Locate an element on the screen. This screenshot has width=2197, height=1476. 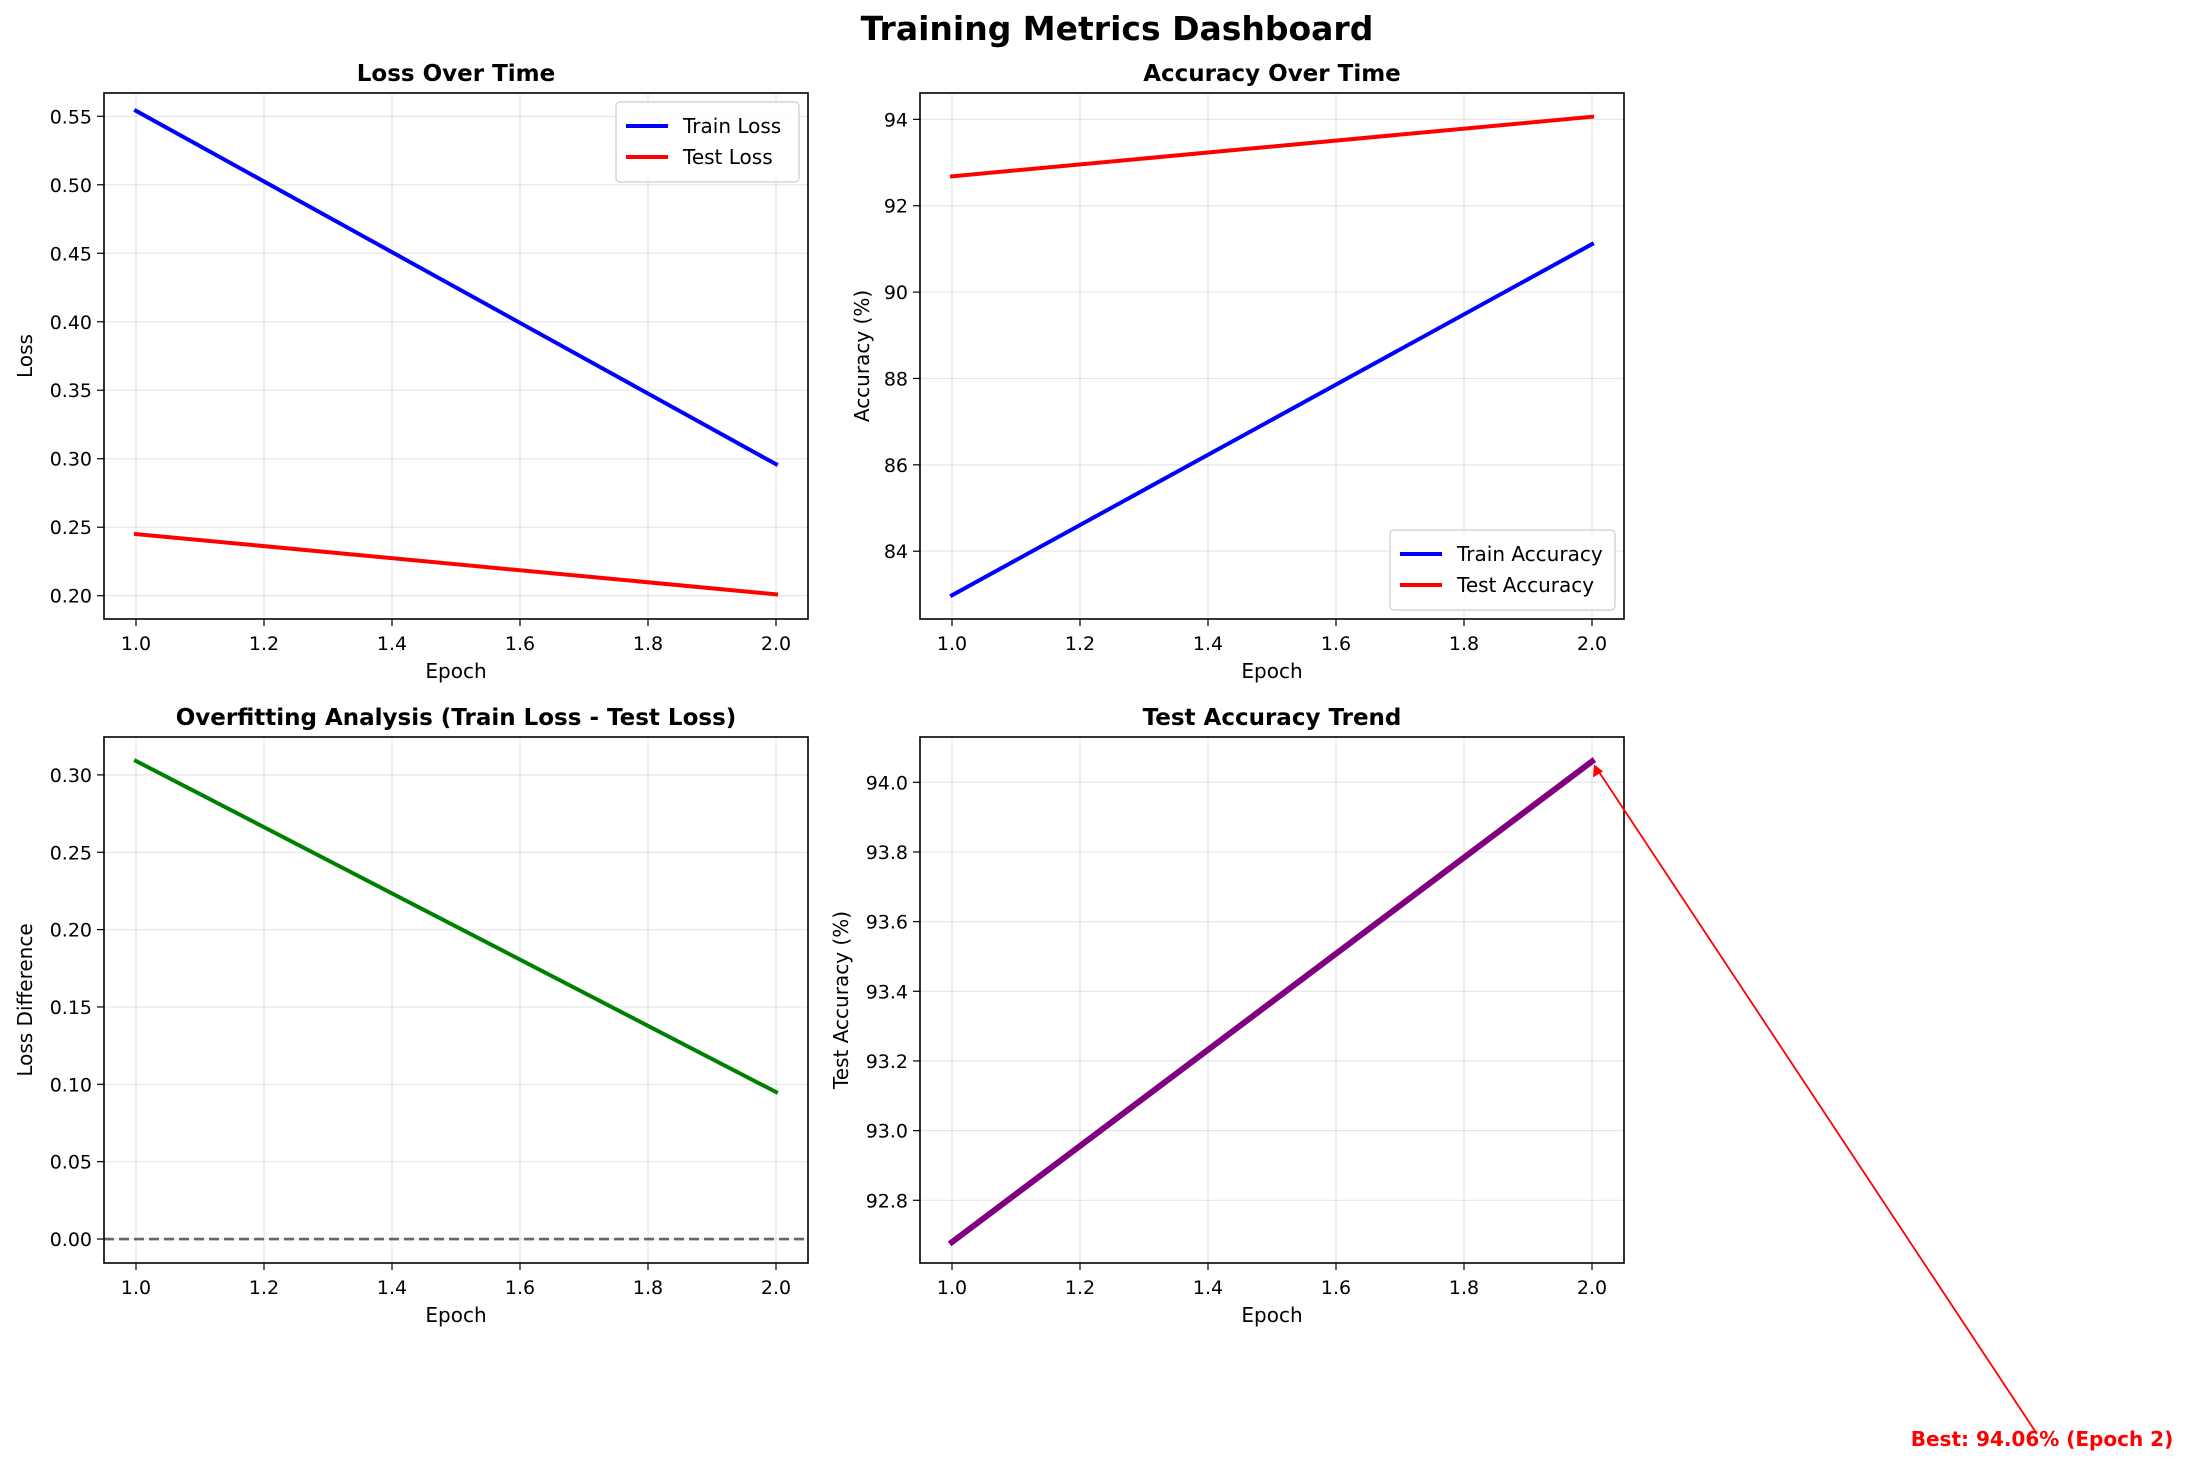
test-loss-line is located at coordinates (456, 564).